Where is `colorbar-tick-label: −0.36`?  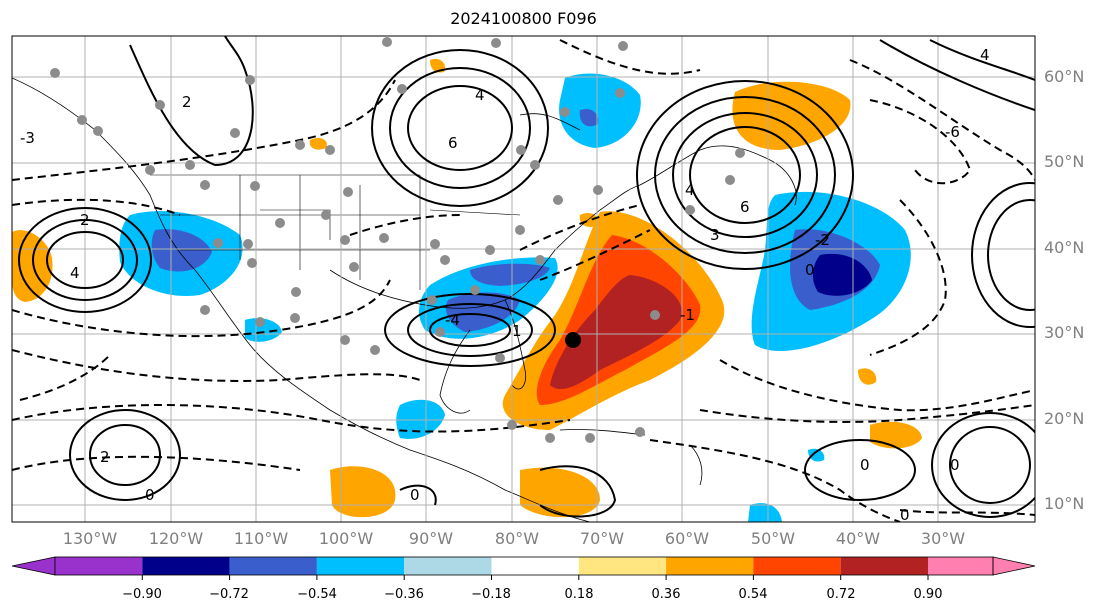
colorbar-tick-label: −0.36 is located at coordinates (404, 594).